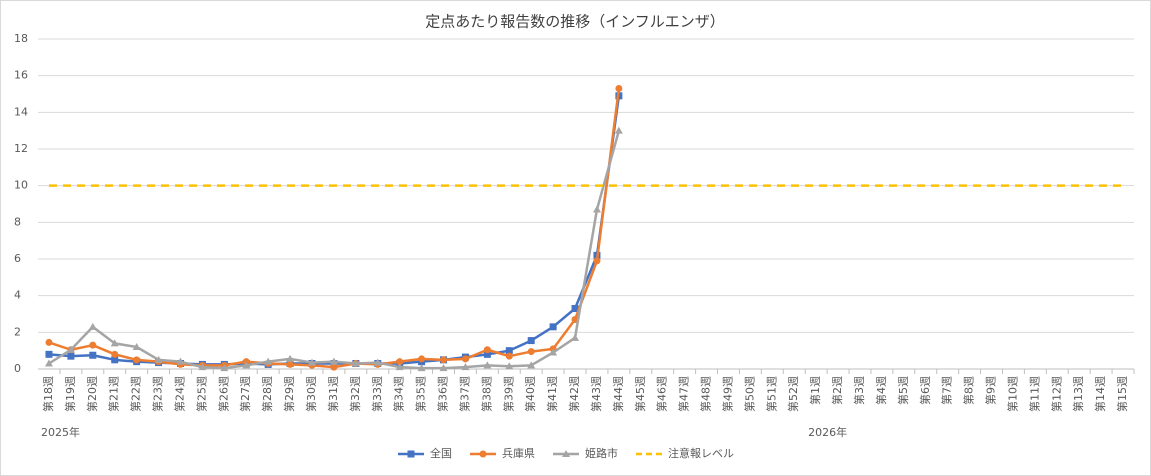  I want to click on x-group-label: 2026年, so click(827, 432).